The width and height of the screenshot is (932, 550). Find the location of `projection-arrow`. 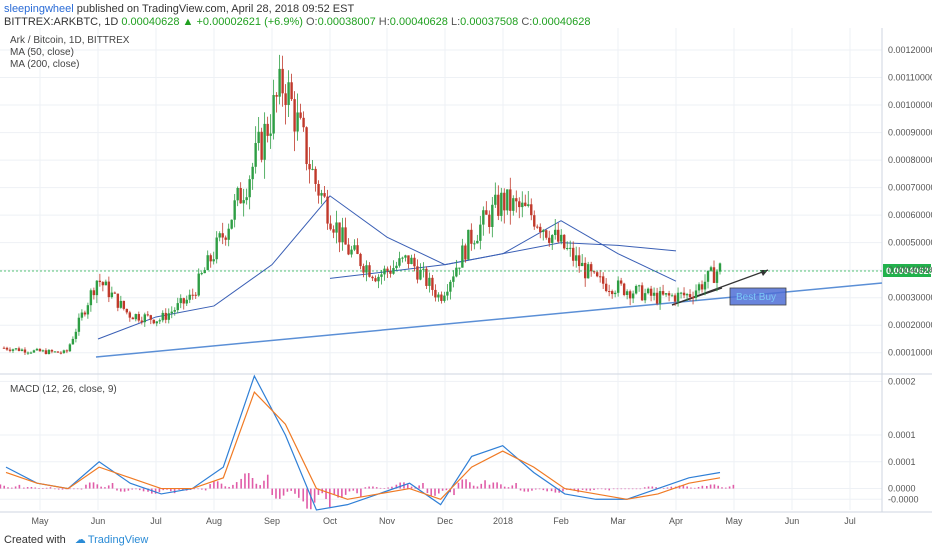

projection-arrow is located at coordinates (720, 287).